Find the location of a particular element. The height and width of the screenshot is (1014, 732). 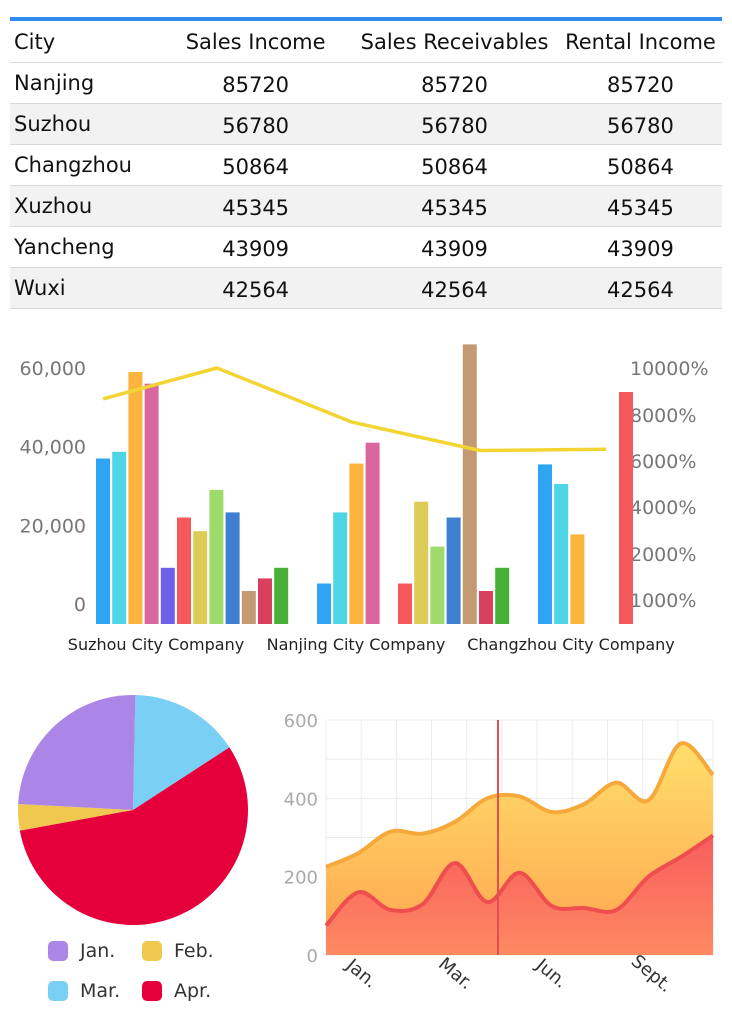

left-axis-tick: 0 is located at coordinates (80, 605).